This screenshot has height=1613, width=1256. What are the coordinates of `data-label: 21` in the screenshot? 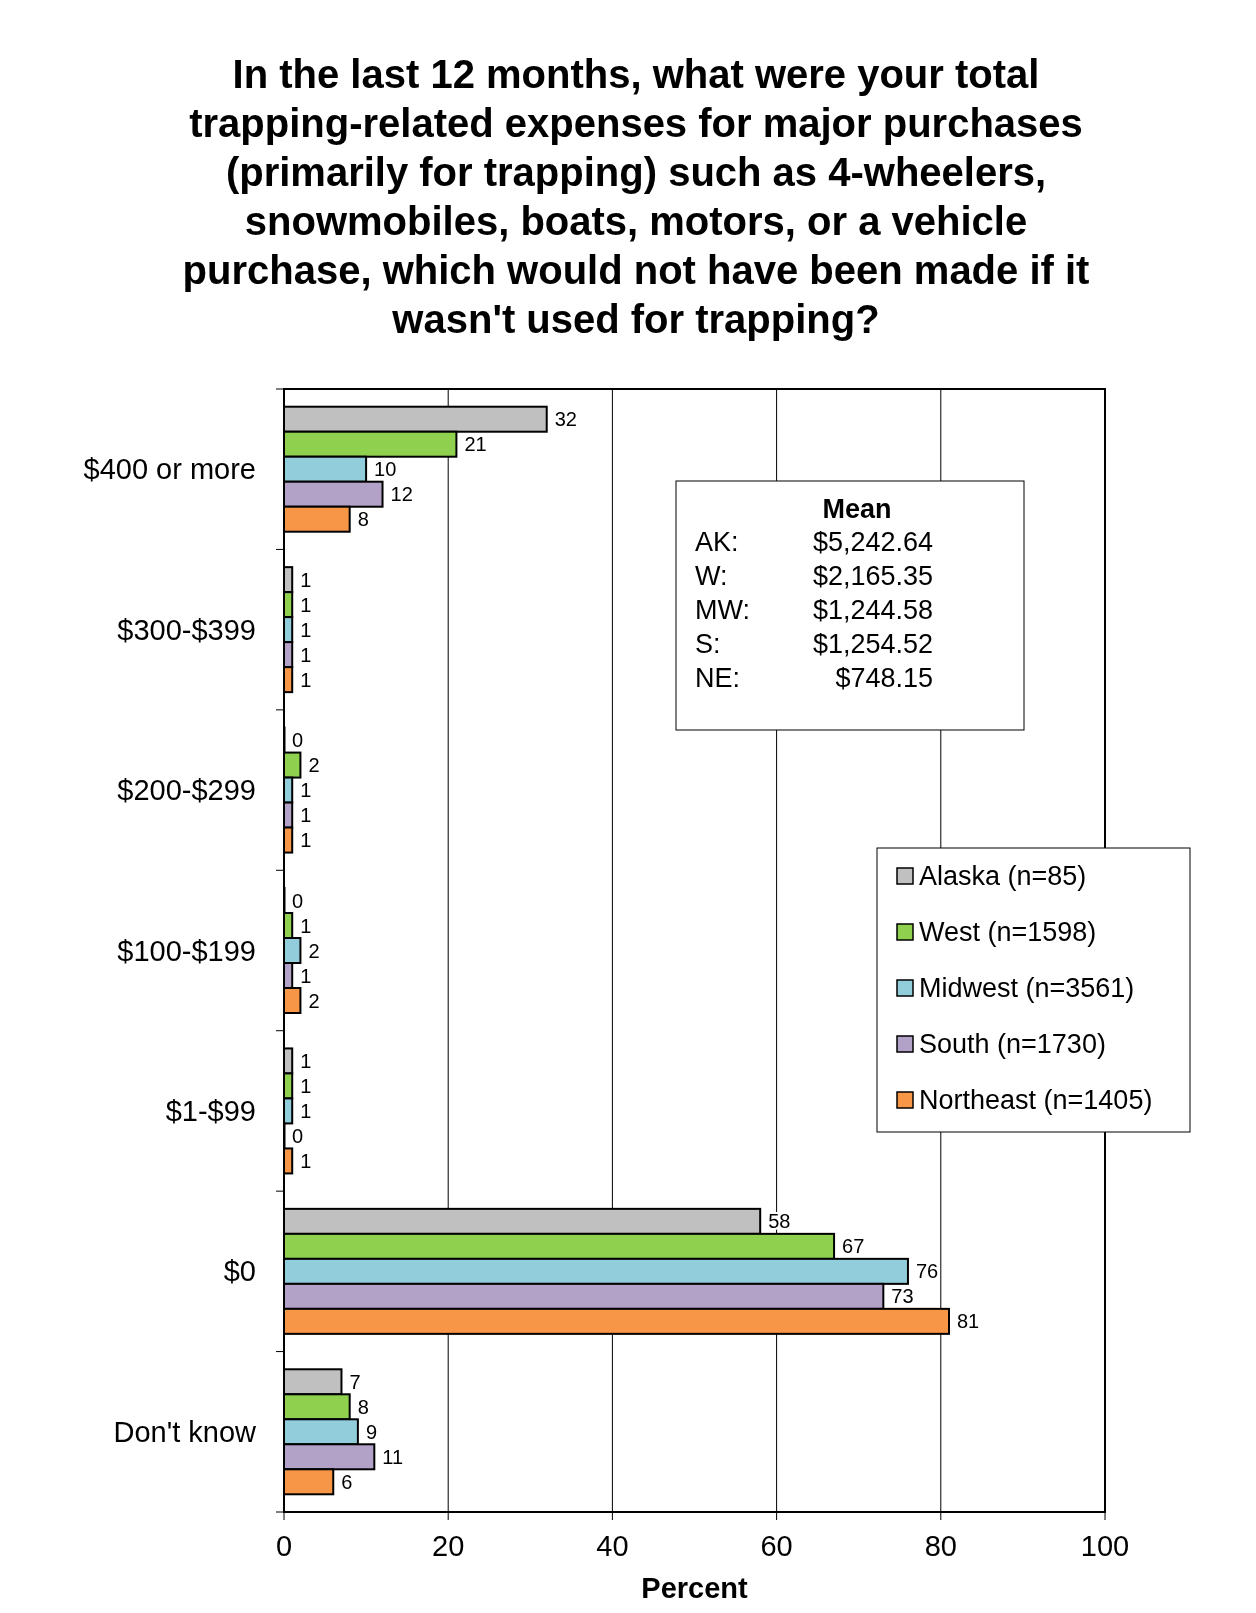 It's located at (475, 444).